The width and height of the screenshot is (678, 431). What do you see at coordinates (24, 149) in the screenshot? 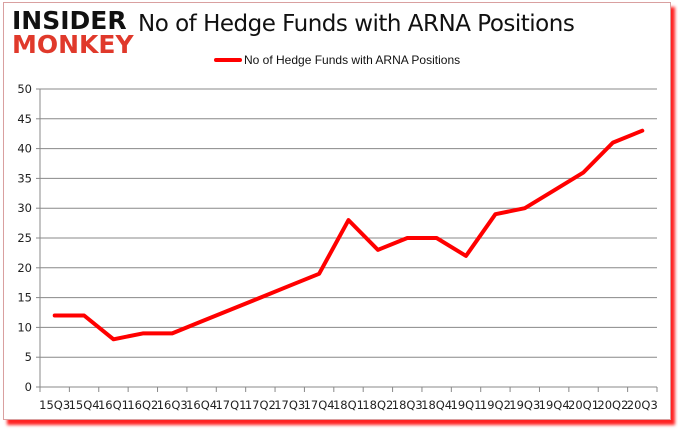
I see `y-tick-label: 40` at bounding box center [24, 149].